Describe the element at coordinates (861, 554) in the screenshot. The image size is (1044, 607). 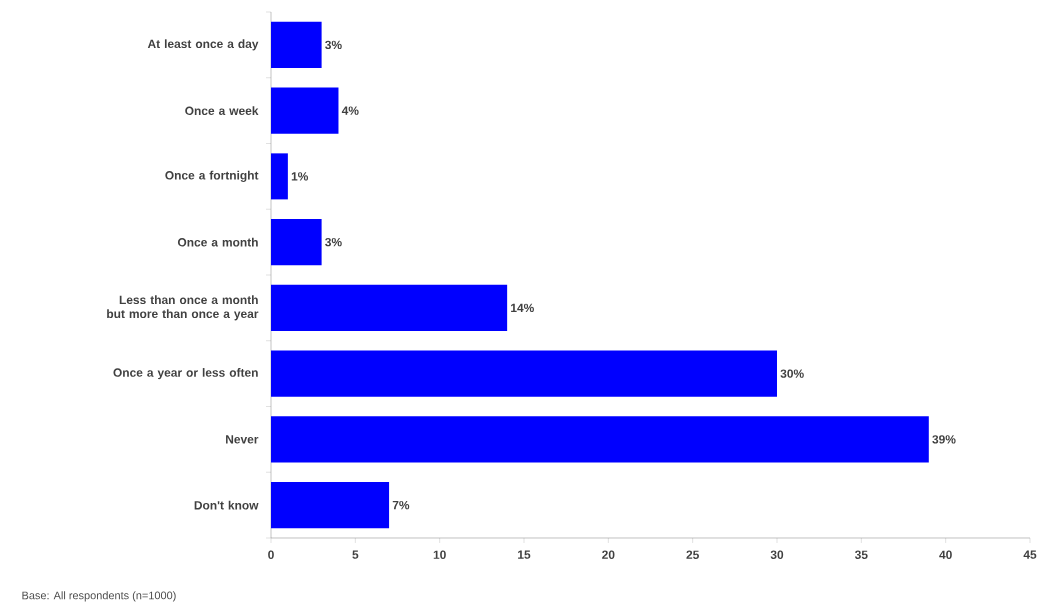
I see `x-tick-label: 35` at that location.